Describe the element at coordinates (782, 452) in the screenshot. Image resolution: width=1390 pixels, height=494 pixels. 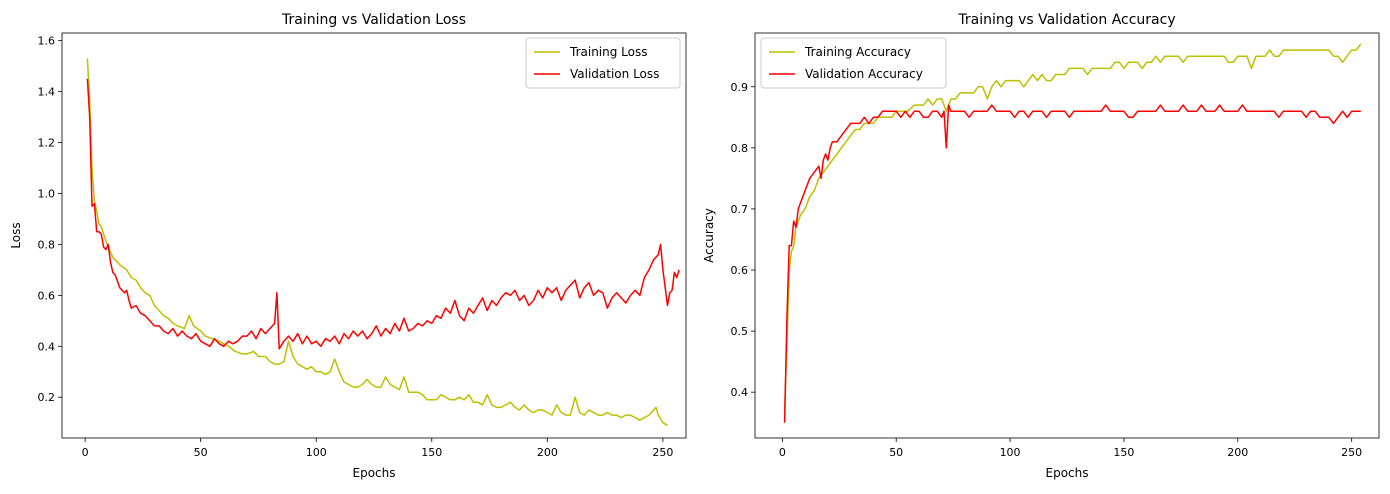
I see `accuracy-x-tick-label: 0` at that location.